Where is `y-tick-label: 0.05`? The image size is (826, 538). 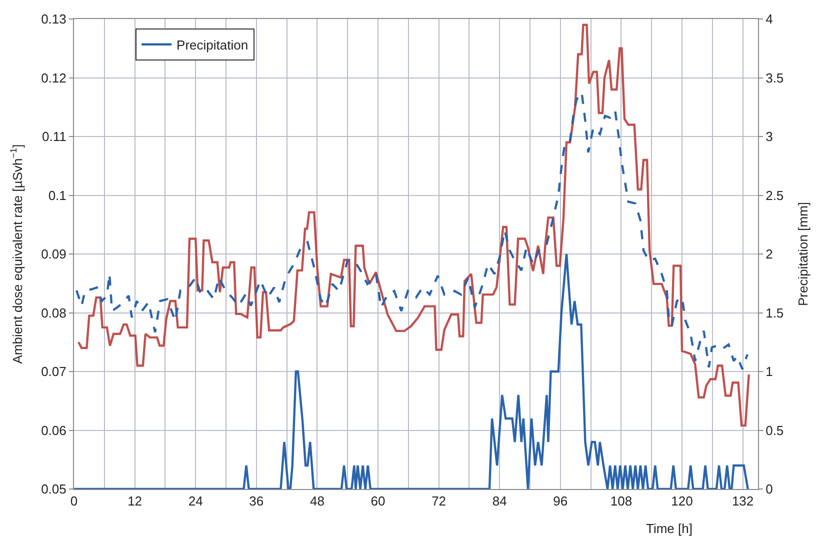 y-tick-label: 0.05 is located at coordinates (53, 489).